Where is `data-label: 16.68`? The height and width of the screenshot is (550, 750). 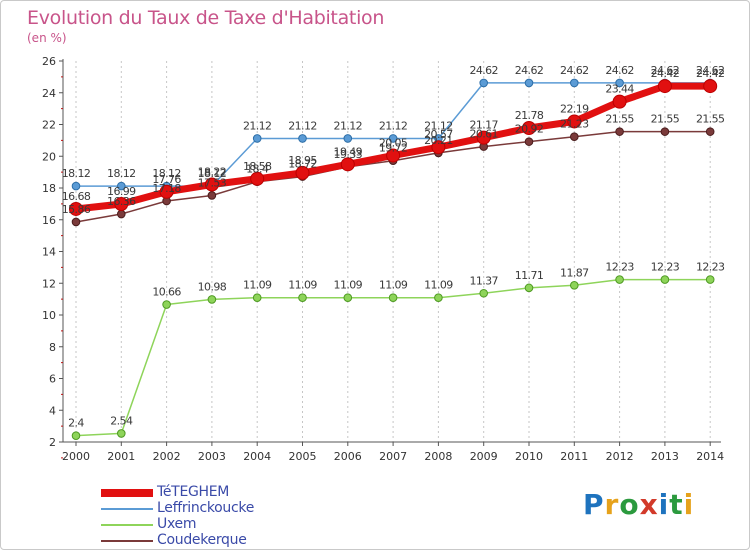 data-label: 16.68 is located at coordinates (76, 196).